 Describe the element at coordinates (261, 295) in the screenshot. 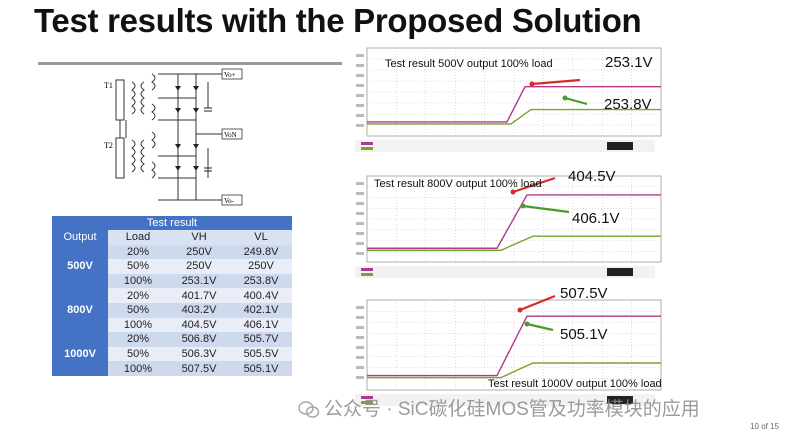

I see `table-cell: 400.4V` at that location.